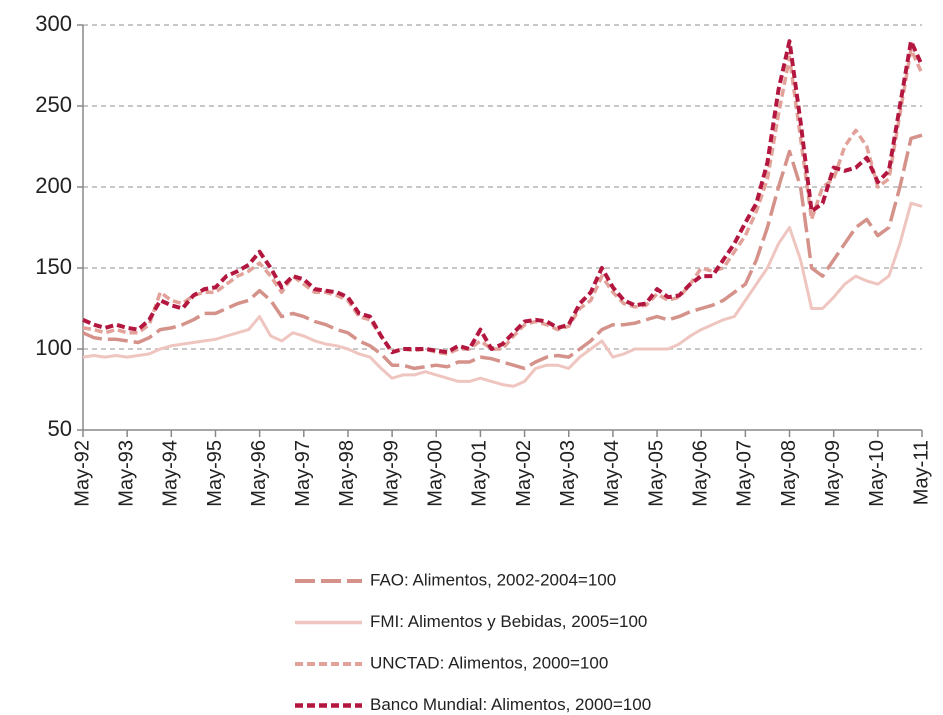 The image size is (943, 715). Describe the element at coordinates (568, 473) in the screenshot. I see `x-tick-label: May-03` at that location.